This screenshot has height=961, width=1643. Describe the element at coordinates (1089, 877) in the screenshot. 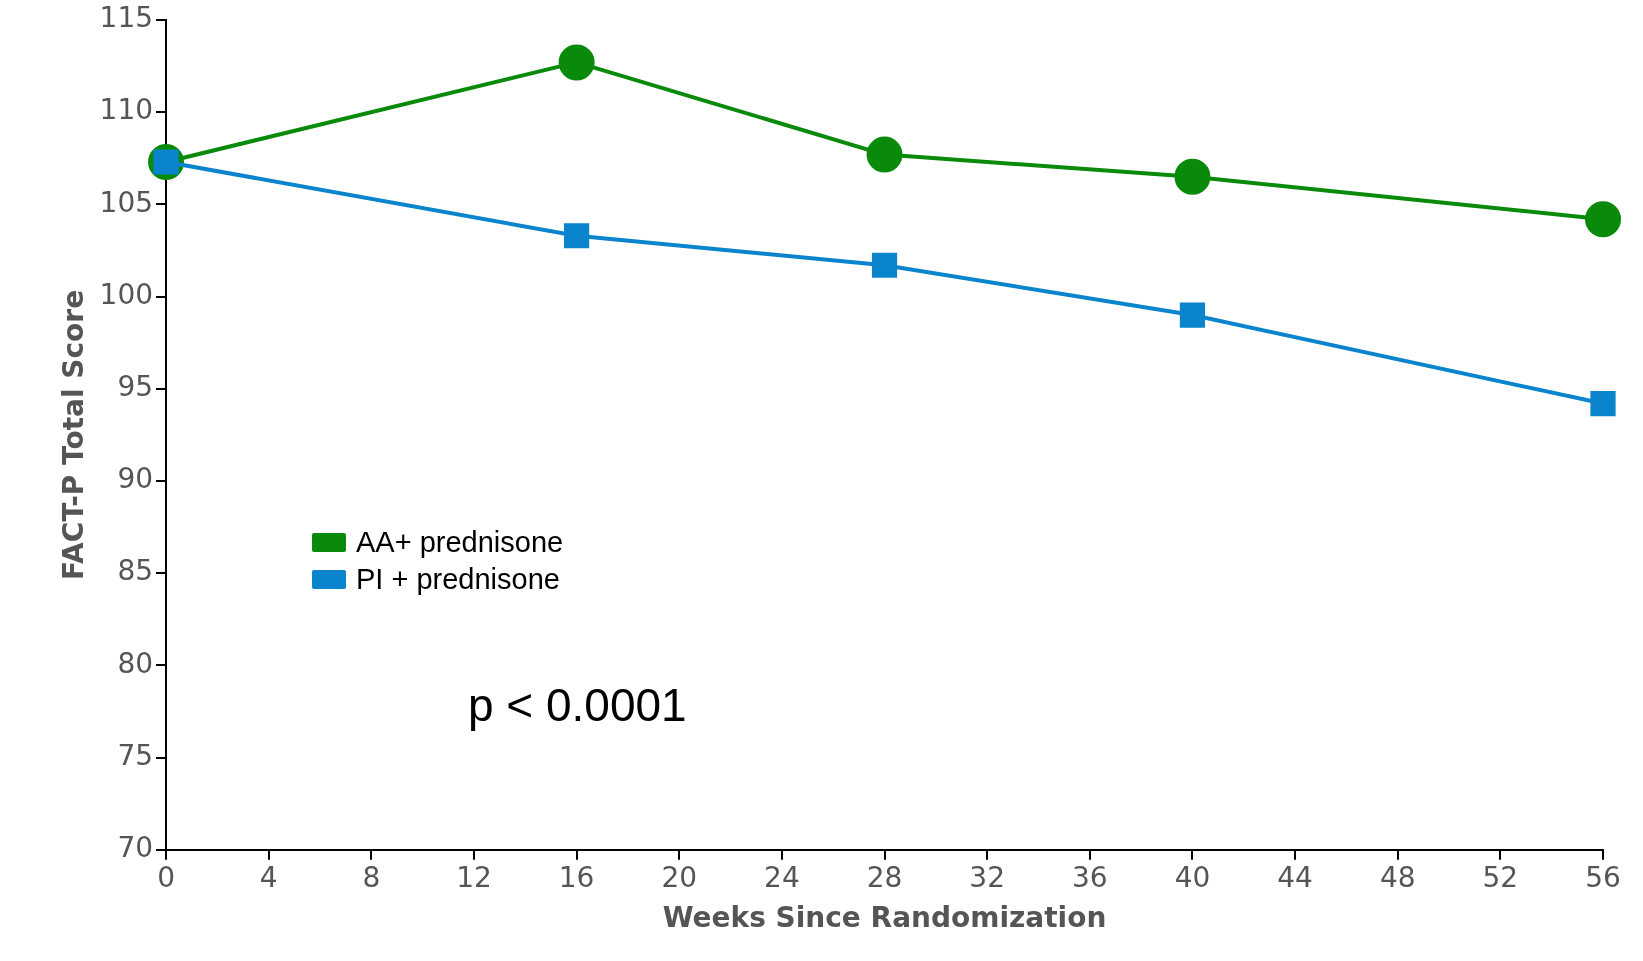

I see `x-tick-label: 36` at that location.